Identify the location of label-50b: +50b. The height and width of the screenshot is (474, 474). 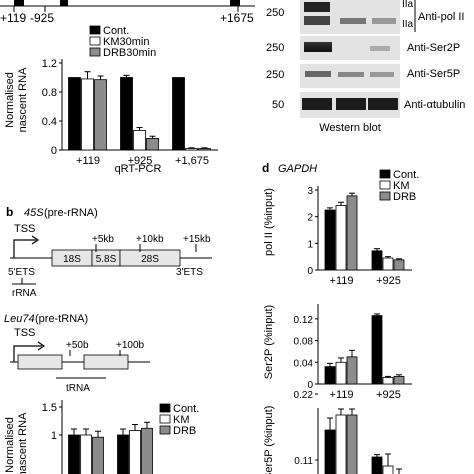
(77, 345).